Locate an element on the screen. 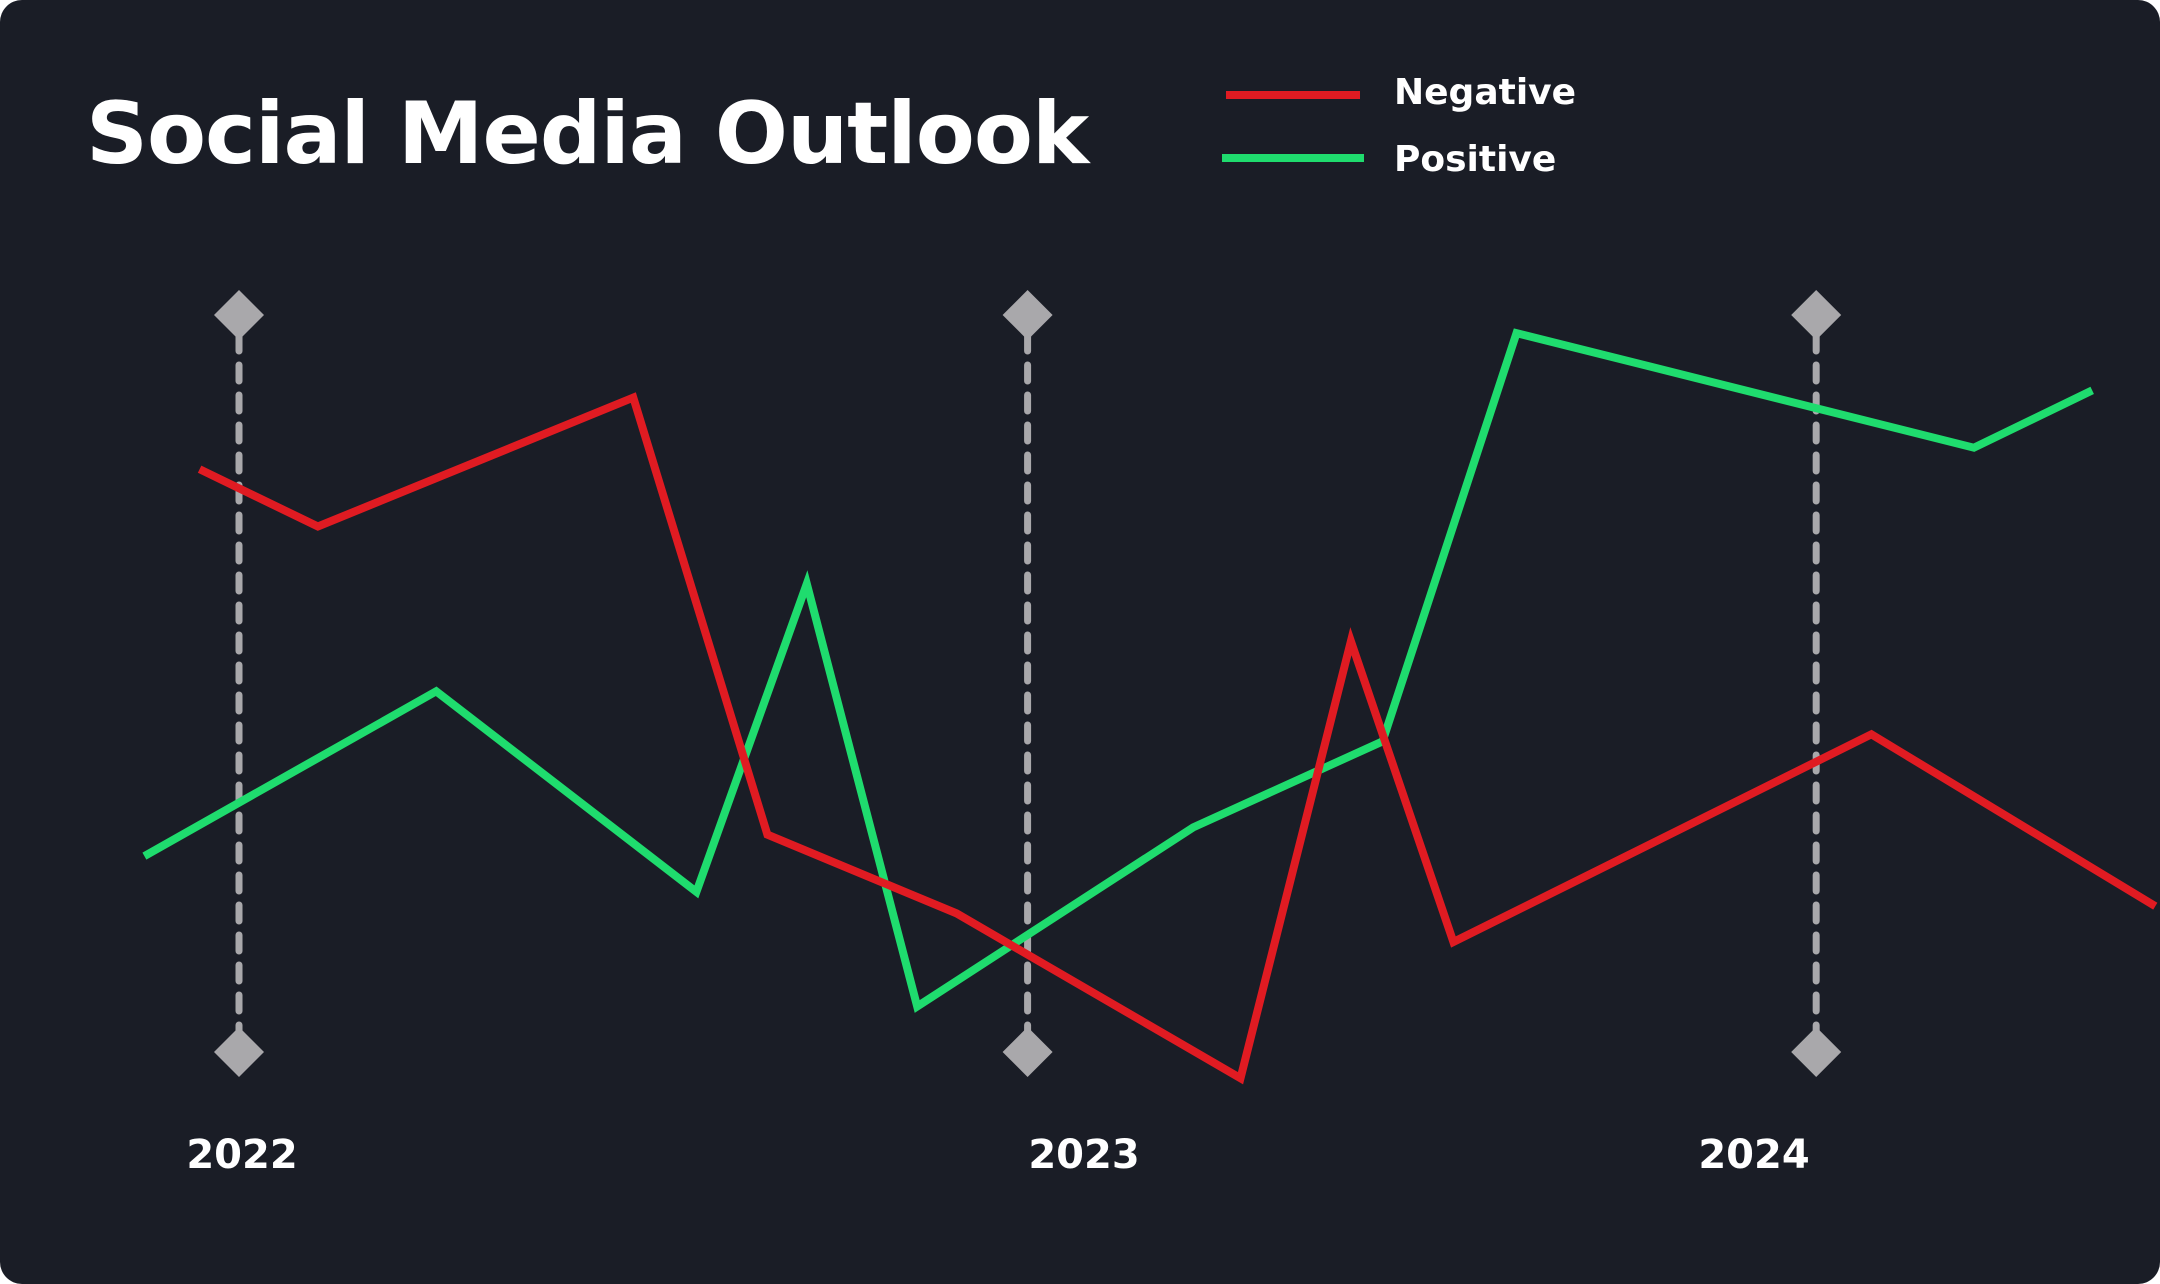 The image size is (2160, 1284). chart-title: Social Media Outlook is located at coordinates (588, 134).